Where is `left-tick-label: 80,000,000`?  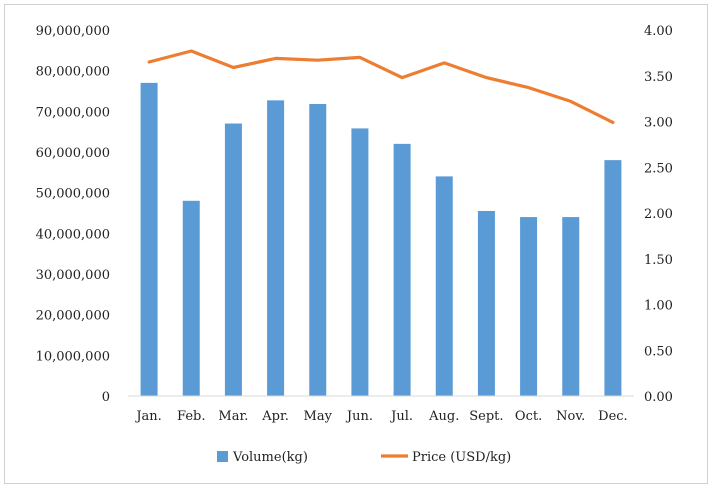
left-tick-label: 80,000,000 is located at coordinates (73, 72).